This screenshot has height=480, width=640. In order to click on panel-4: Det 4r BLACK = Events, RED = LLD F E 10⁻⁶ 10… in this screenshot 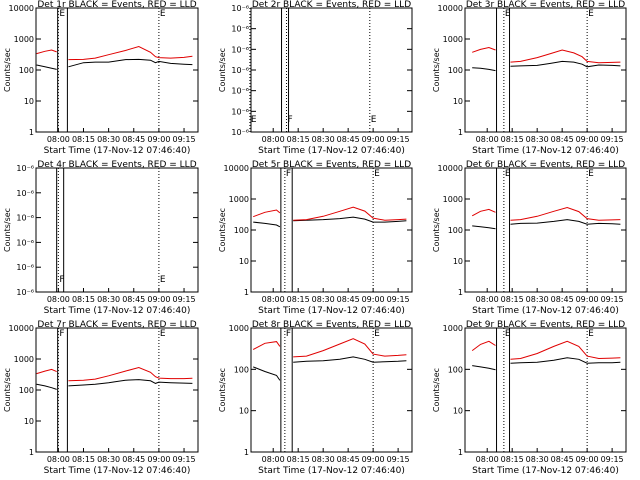, I will do `click(101, 238)`.